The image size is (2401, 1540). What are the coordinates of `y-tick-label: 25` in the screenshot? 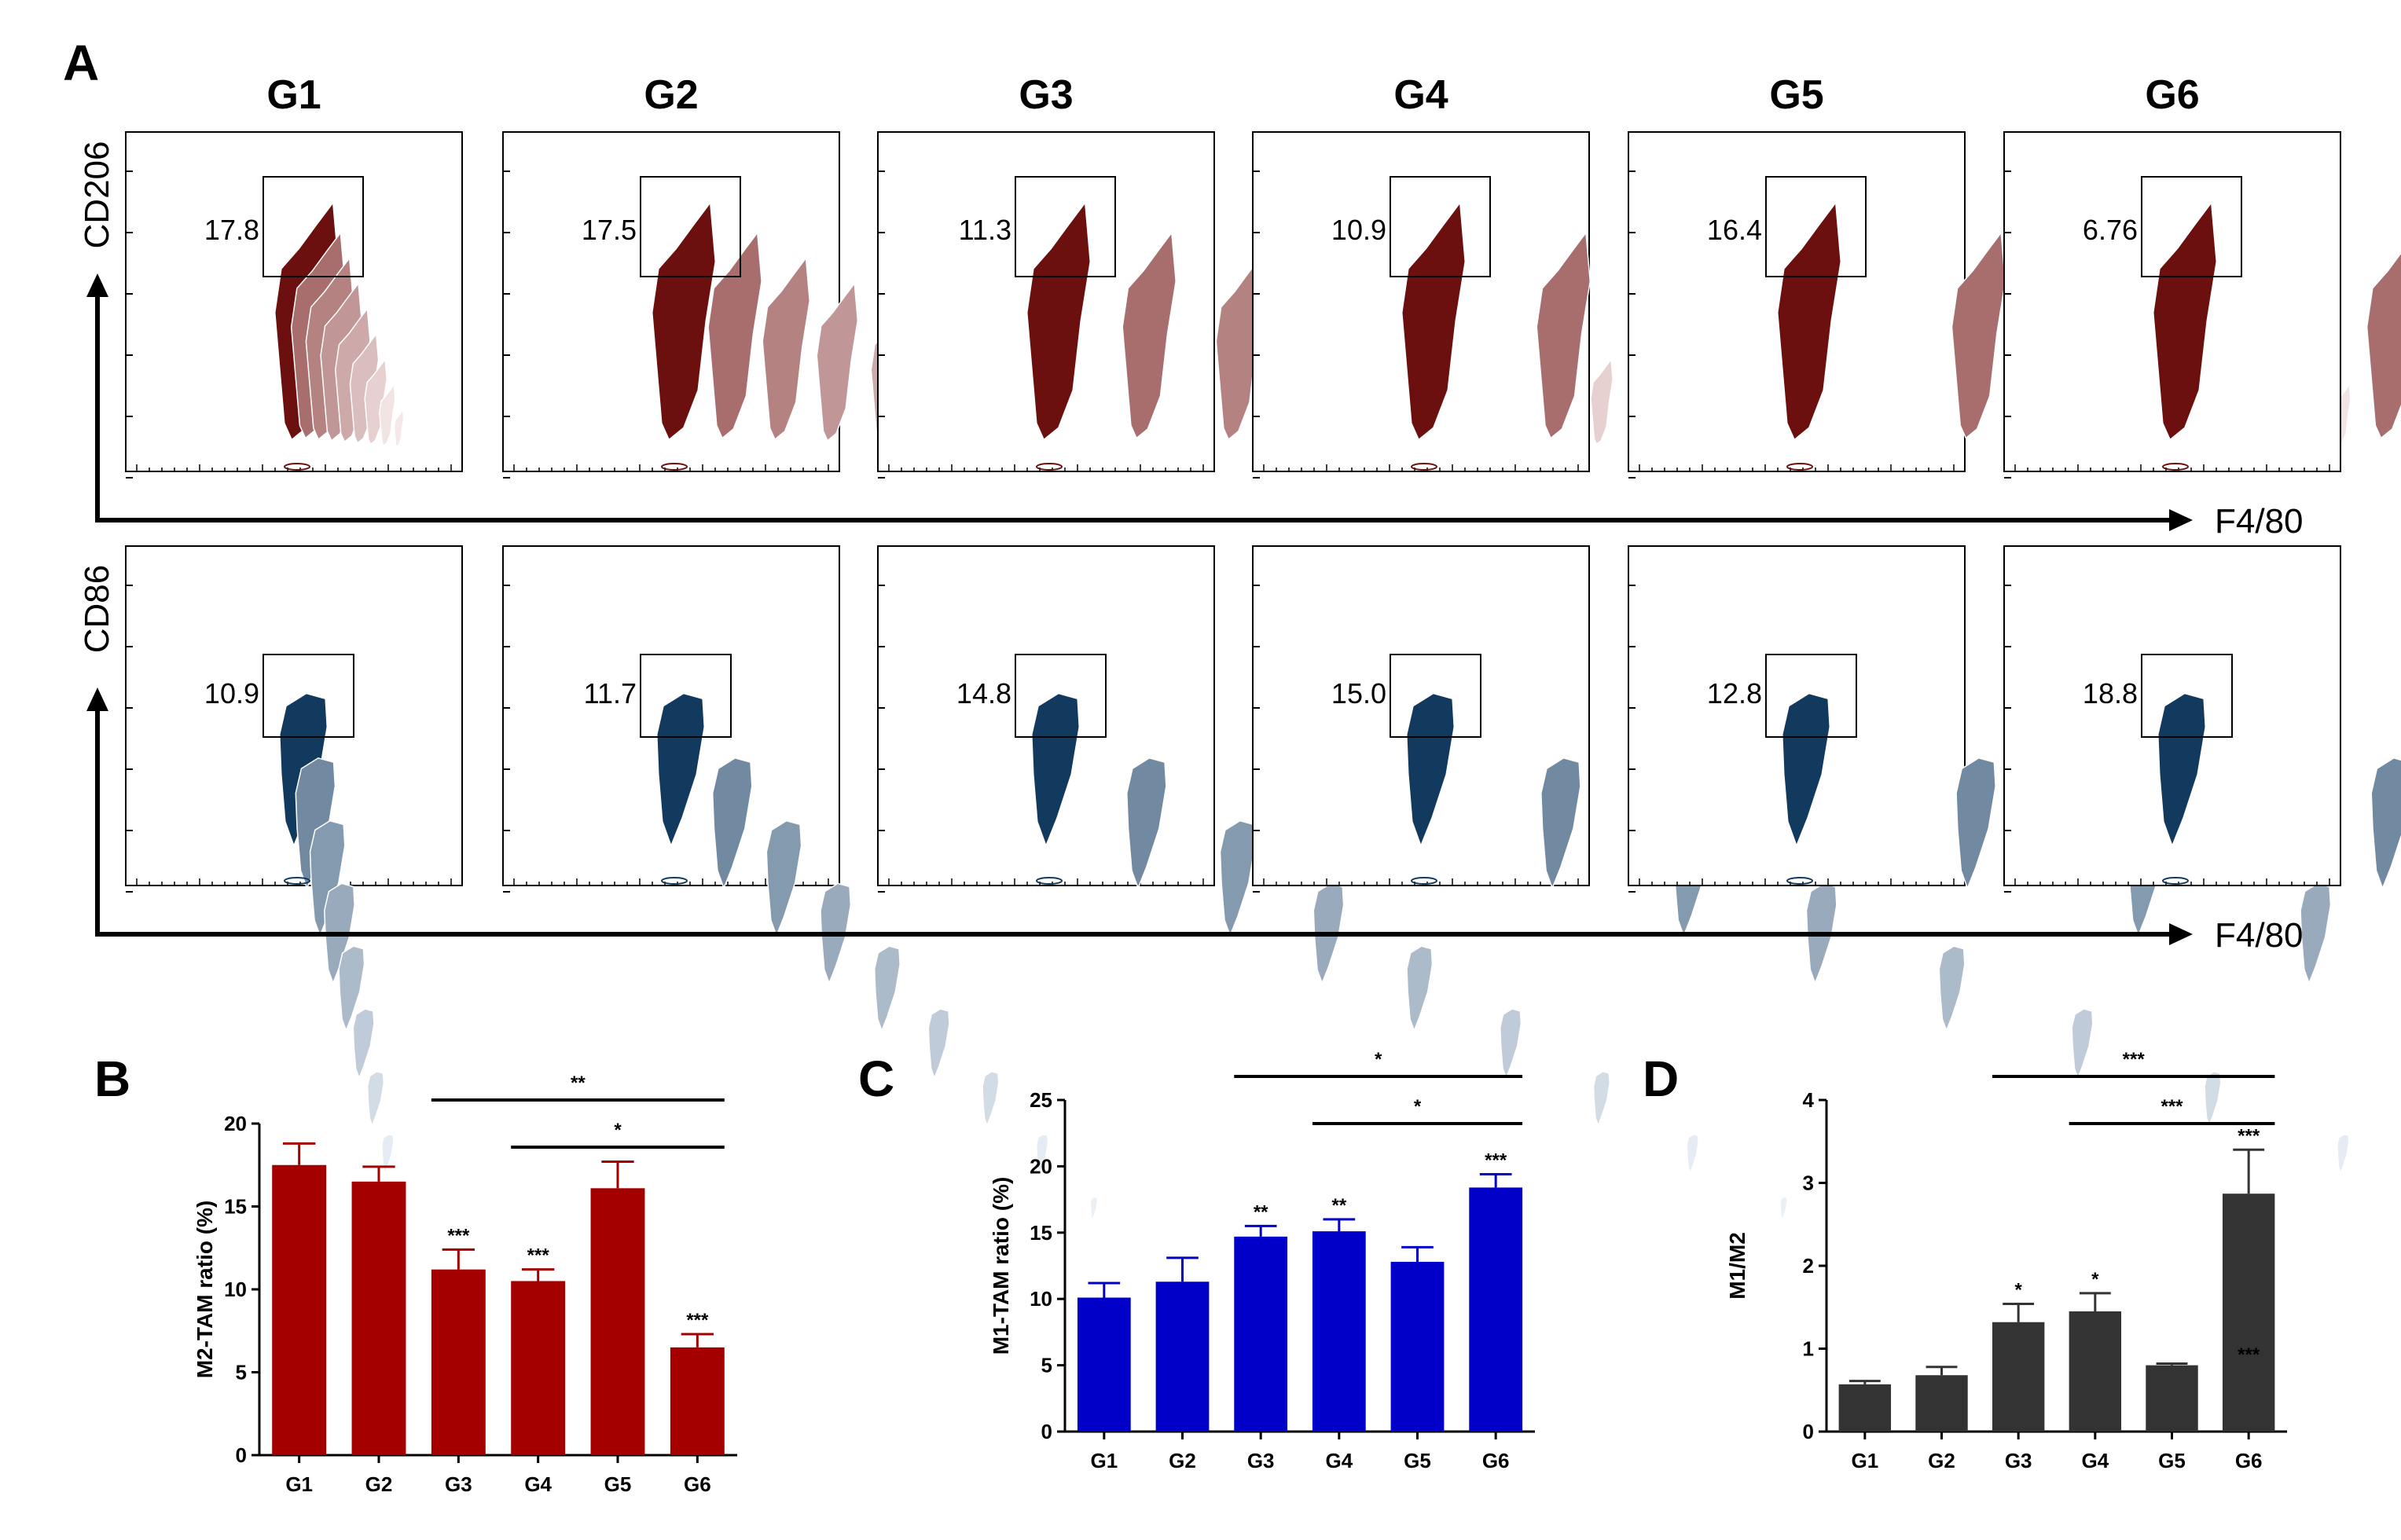 It's located at (1041, 1100).